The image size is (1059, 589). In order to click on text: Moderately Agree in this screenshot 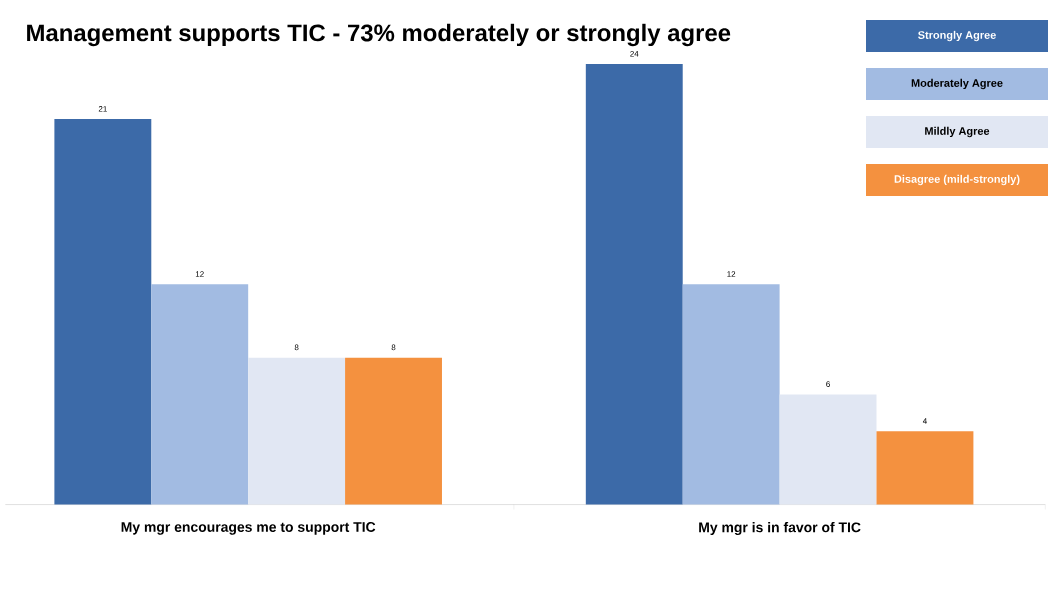, I will do `click(957, 84)`.